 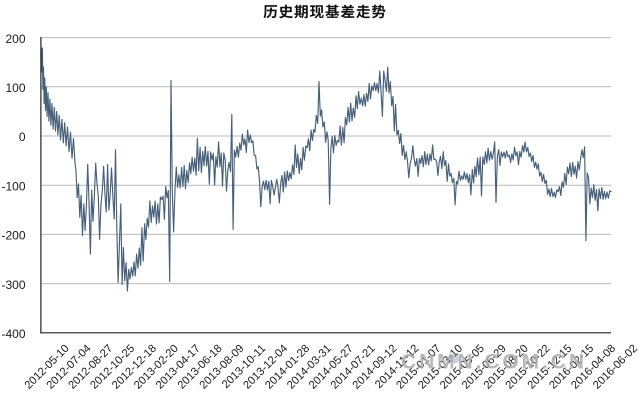 I want to click on svg-text: -100, so click(x=13, y=186).